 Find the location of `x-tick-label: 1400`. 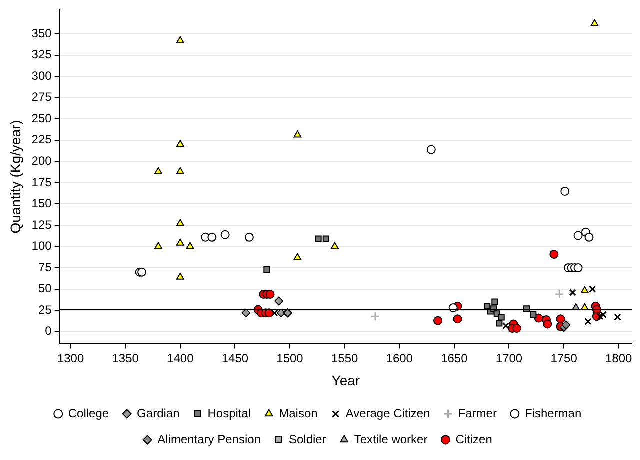

x-tick-label: 1400 is located at coordinates (180, 358).